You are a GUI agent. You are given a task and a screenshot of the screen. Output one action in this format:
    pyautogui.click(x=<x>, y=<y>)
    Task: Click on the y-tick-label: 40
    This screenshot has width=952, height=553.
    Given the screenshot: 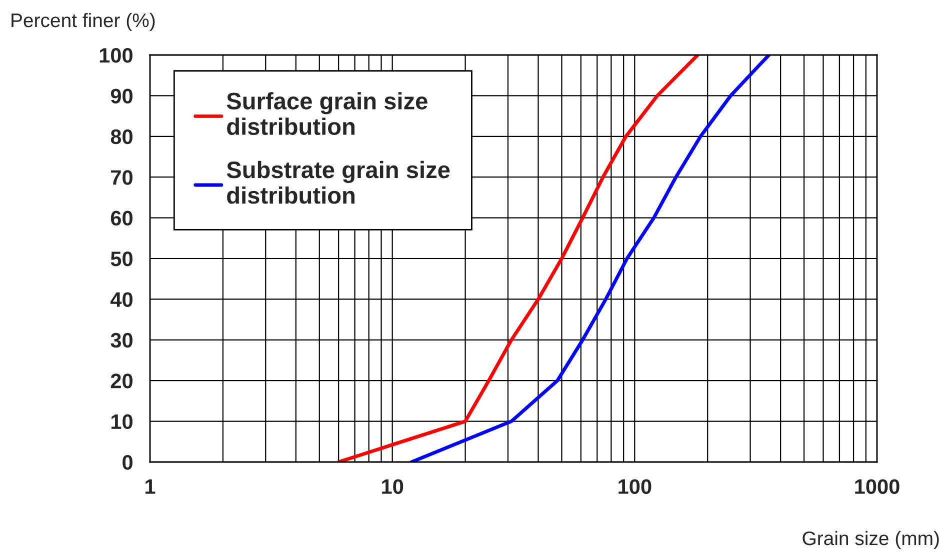 What is the action you would take?
    pyautogui.click(x=121, y=299)
    